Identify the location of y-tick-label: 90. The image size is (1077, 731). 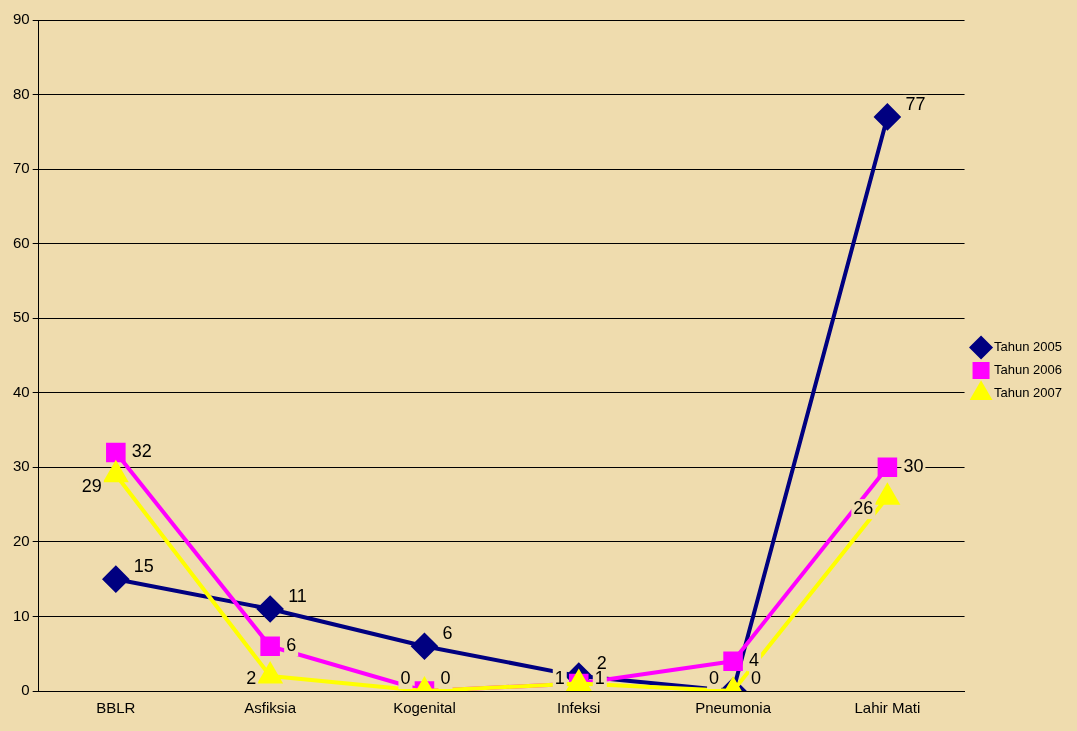
(21, 19).